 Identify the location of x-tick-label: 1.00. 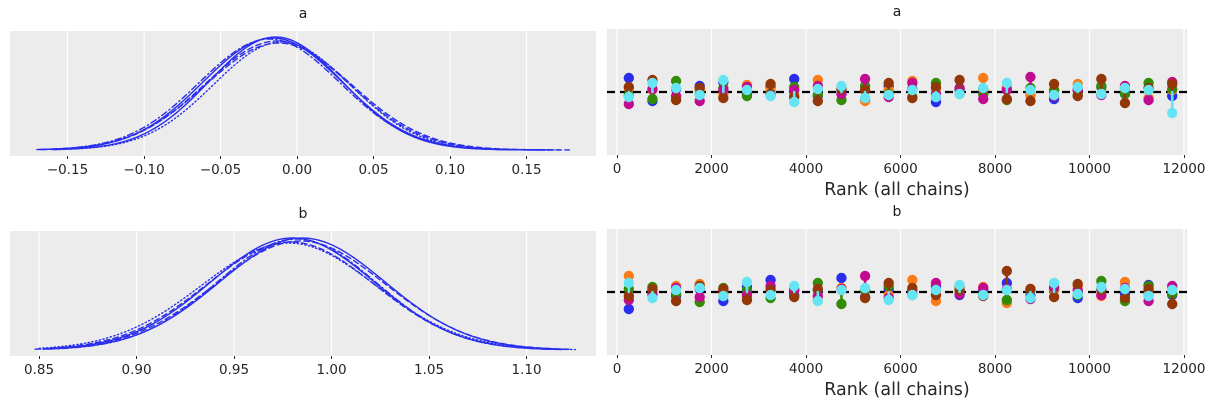
(331, 370).